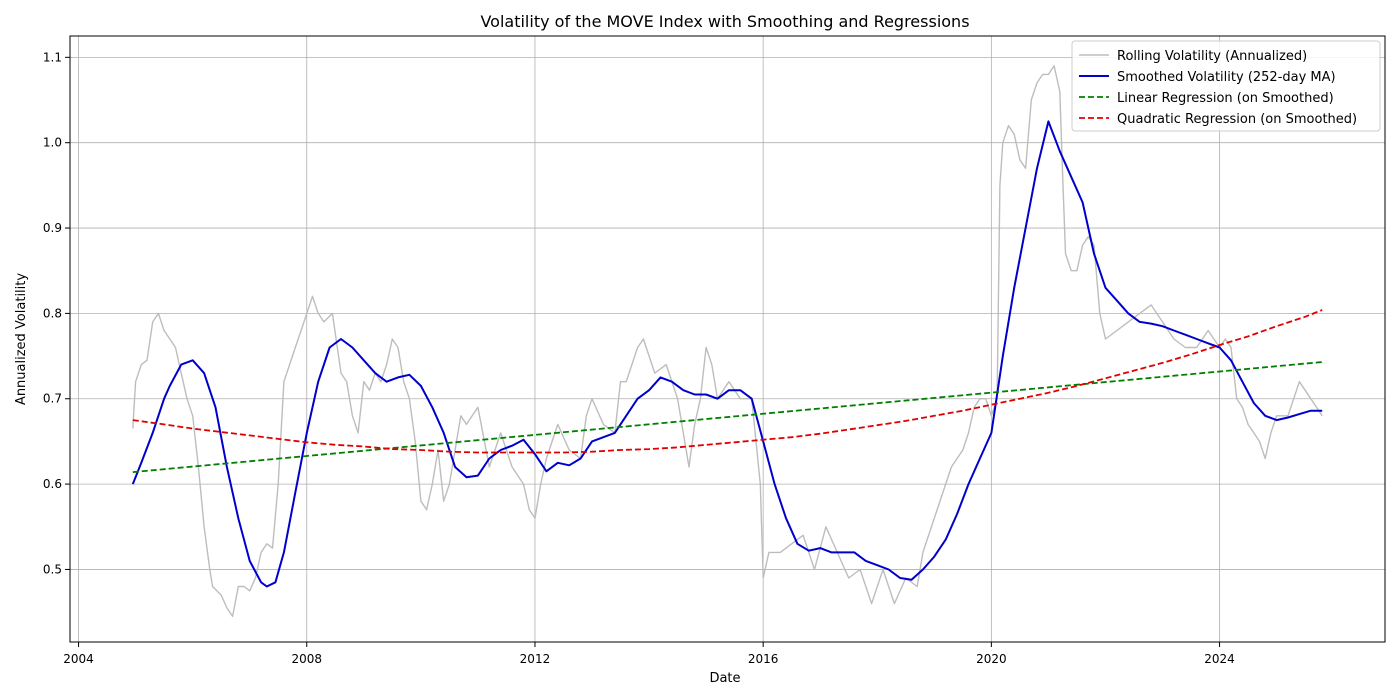 The image size is (1400, 700). Describe the element at coordinates (1237, 119) in the screenshot. I see `legend-label: Quadratic Regression (on Smoothed)` at that location.